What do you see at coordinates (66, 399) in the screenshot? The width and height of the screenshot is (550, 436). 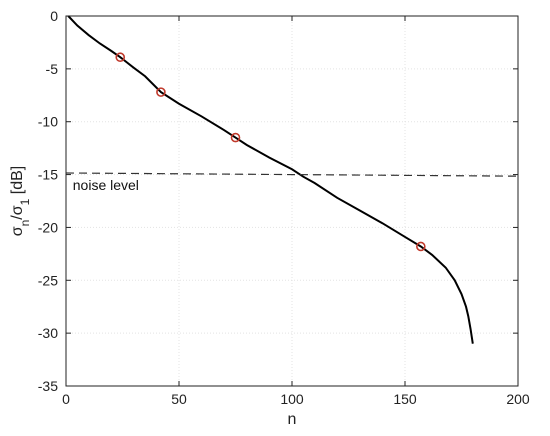 I see `x-tick-label: 0` at bounding box center [66, 399].